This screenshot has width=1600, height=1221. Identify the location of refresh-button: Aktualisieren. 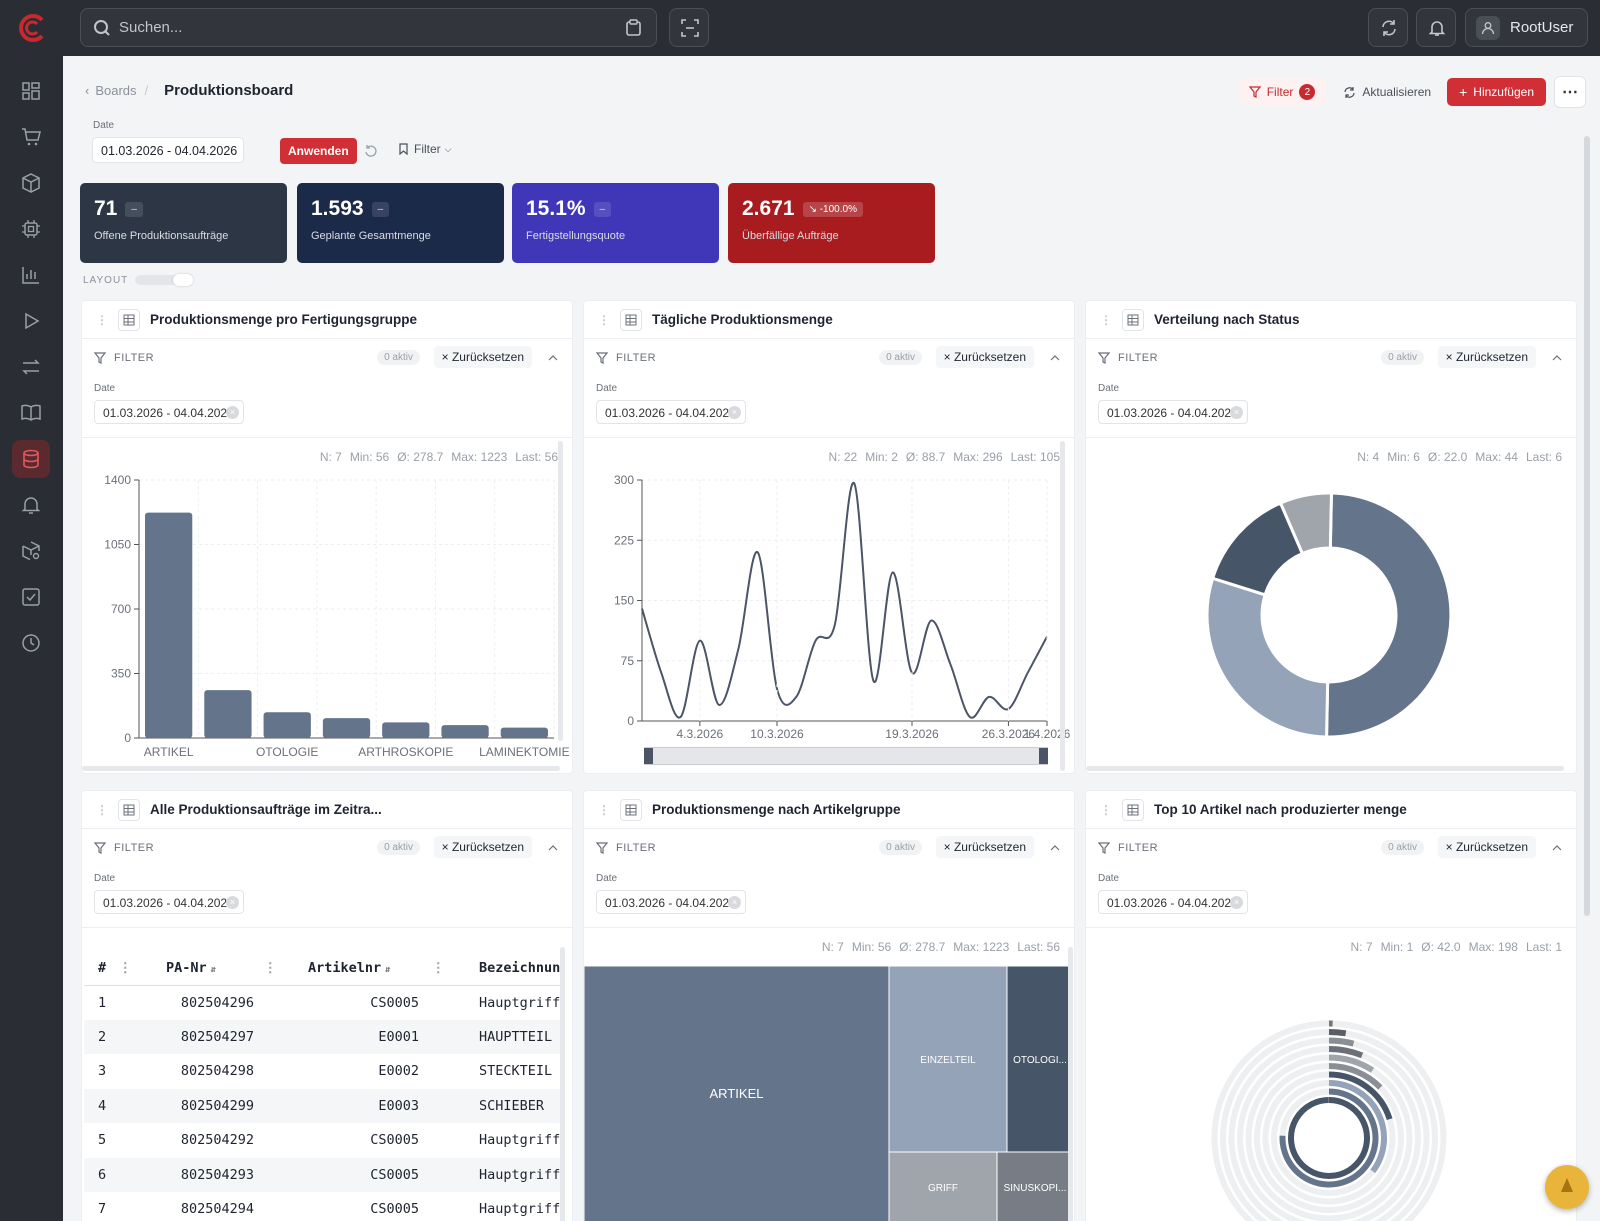
(1387, 92).